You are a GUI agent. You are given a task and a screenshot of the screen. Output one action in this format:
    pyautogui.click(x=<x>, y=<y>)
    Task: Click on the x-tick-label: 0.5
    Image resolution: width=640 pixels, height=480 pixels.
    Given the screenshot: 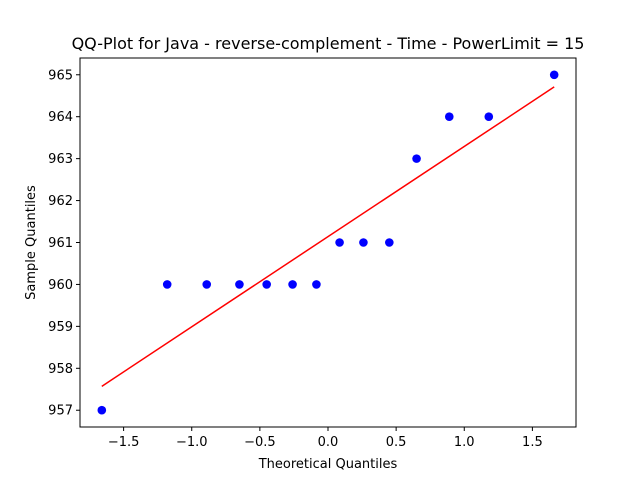 What is the action you would take?
    pyautogui.click(x=396, y=442)
    